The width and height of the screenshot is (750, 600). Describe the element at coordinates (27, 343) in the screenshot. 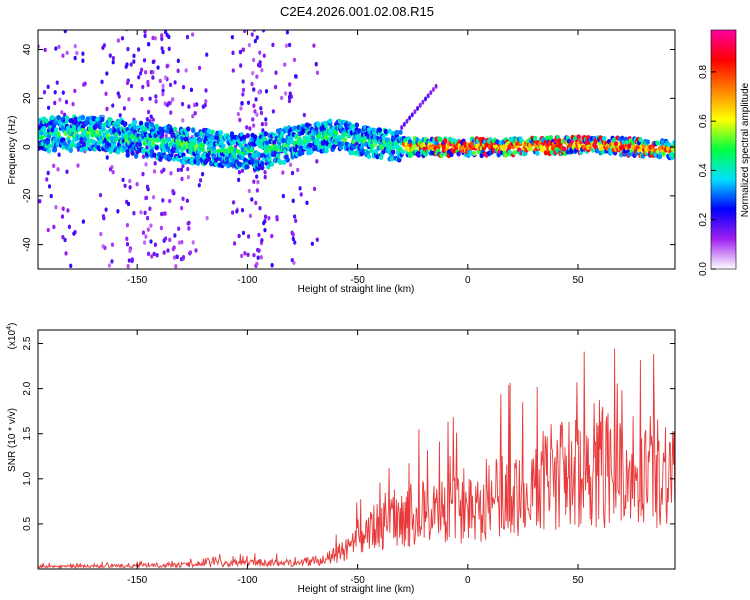

I see `y-tick-label: 2.5` at that location.